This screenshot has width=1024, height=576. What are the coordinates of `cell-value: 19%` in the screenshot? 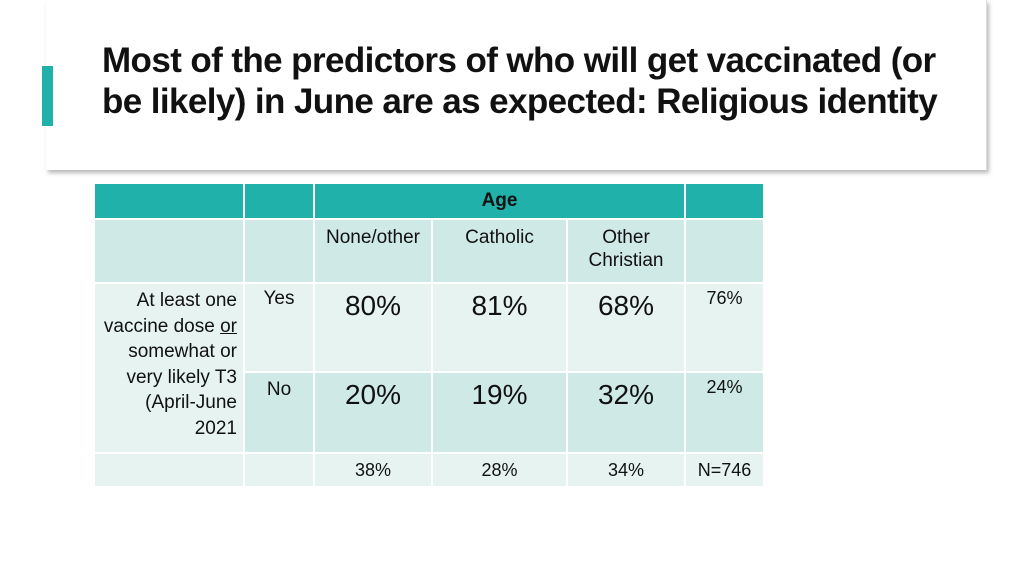 It's located at (499, 412).